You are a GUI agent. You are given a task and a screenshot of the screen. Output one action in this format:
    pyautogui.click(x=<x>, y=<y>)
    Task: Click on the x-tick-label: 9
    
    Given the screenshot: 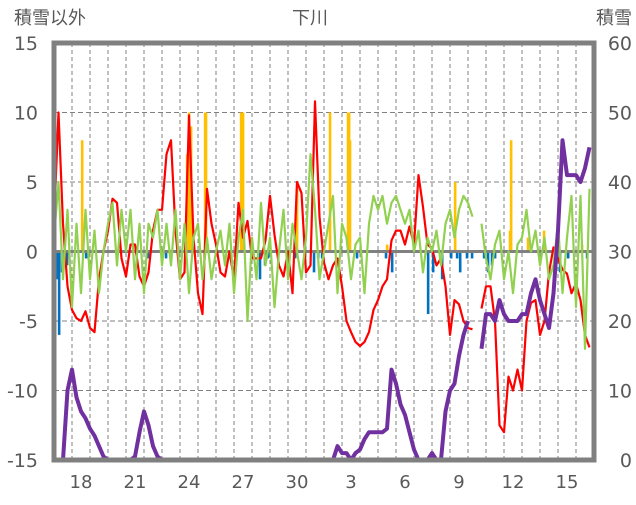 What is the action you would take?
    pyautogui.click(x=458, y=482)
    